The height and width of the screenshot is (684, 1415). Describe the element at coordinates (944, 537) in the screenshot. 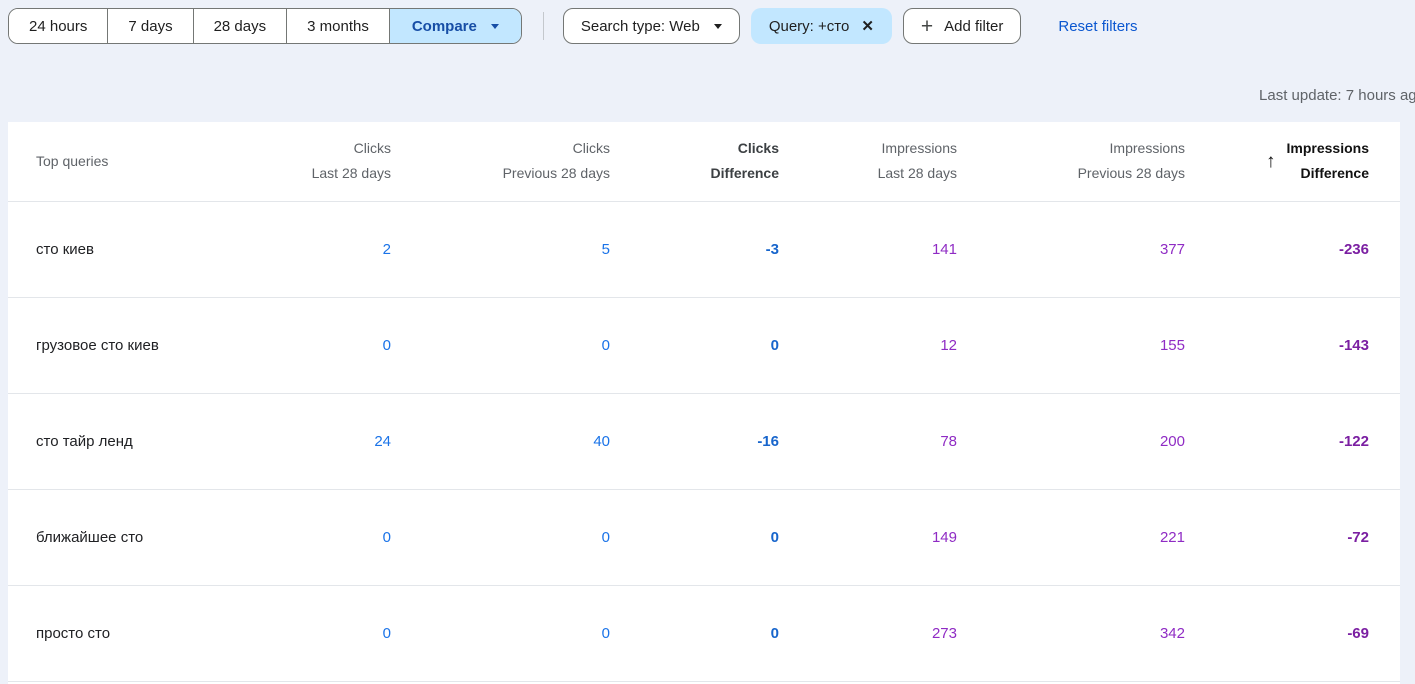

I see `impressions-last-cell: 149` at that location.